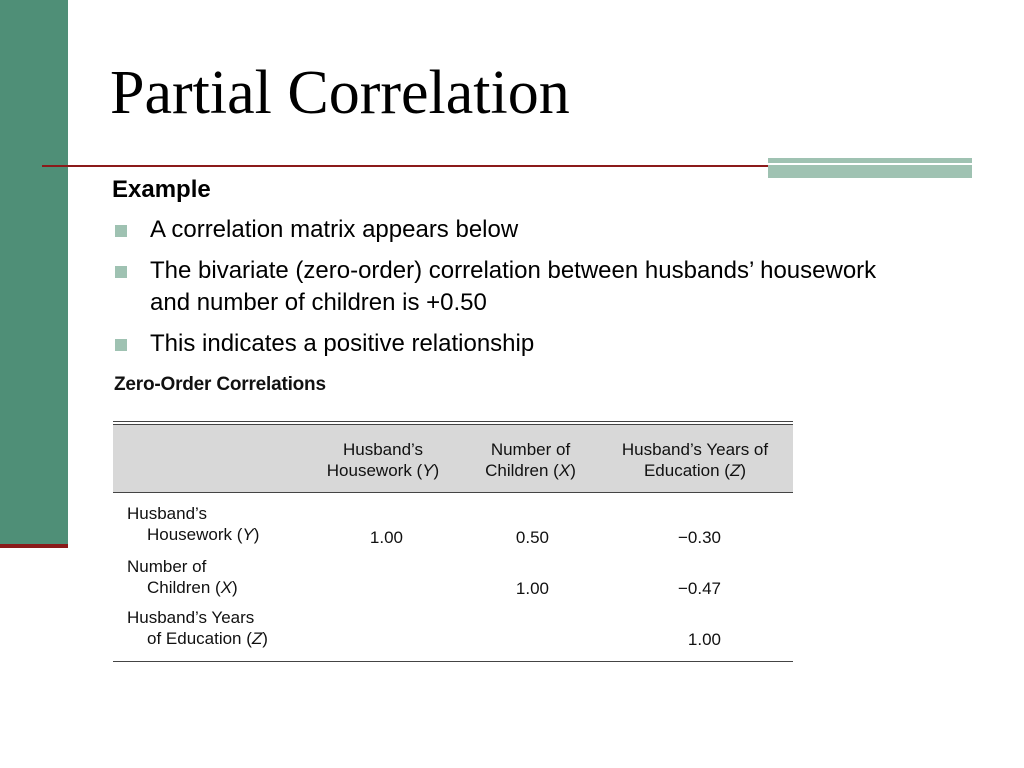 The width and height of the screenshot is (1024, 768). What do you see at coordinates (182, 577) in the screenshot?
I see `row-label-children: Number of Children (X)` at bounding box center [182, 577].